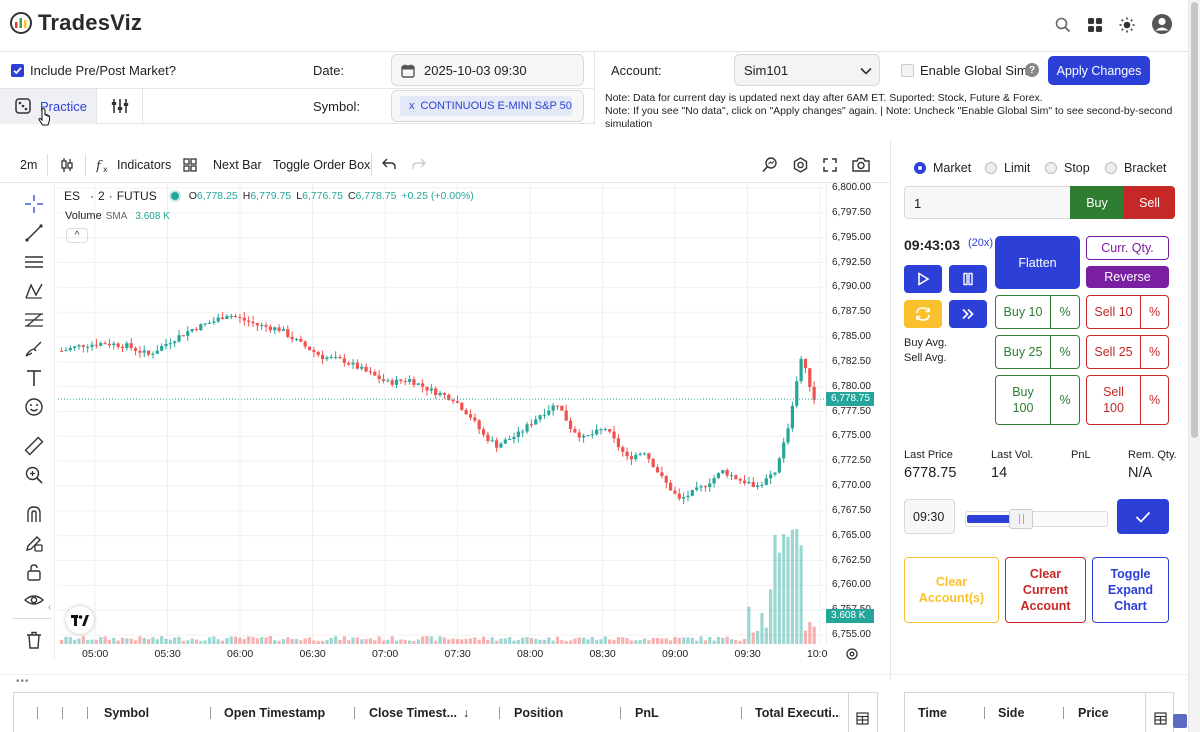  I want to click on fib-tool-icon, so click(34, 320).